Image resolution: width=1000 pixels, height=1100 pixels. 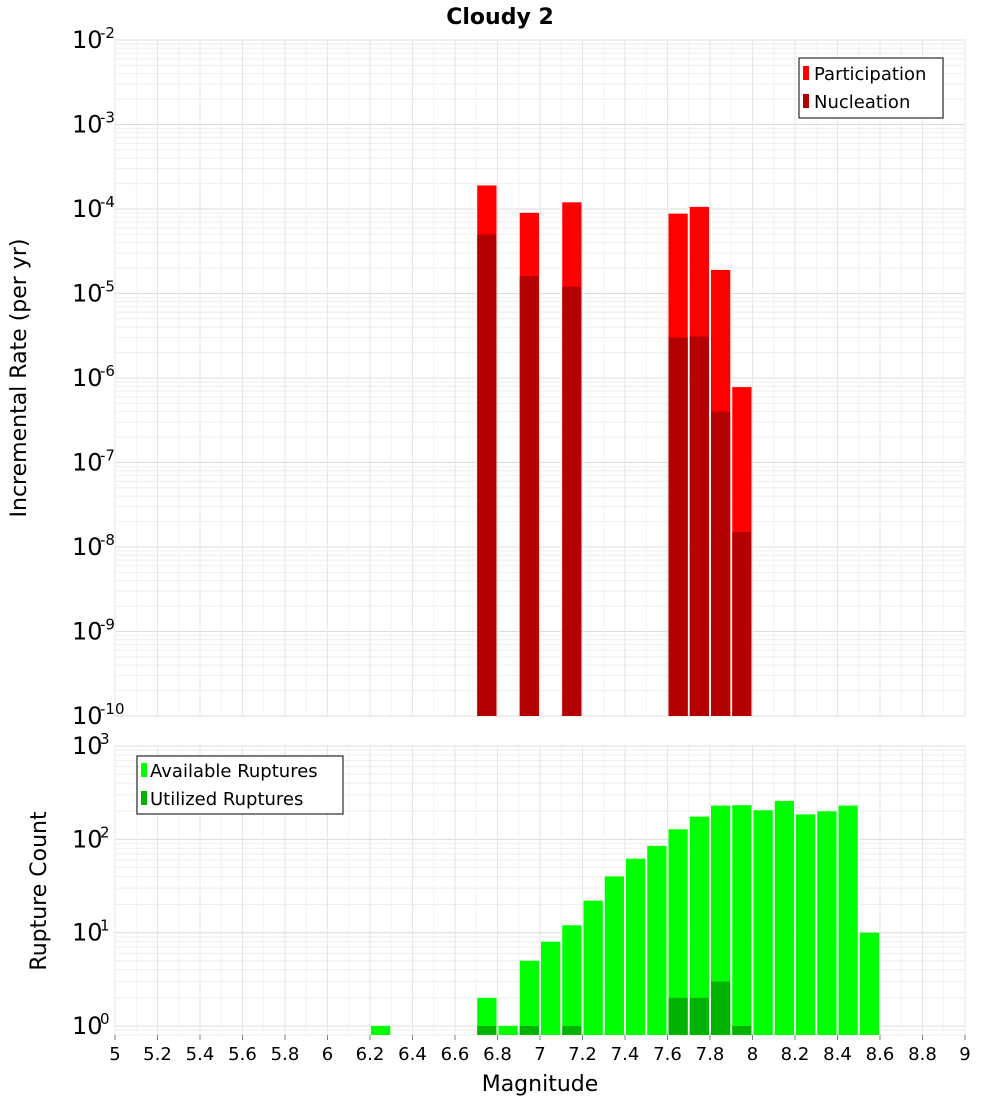 I want to click on x-tick-label: 8.2, so click(x=795, y=1054).